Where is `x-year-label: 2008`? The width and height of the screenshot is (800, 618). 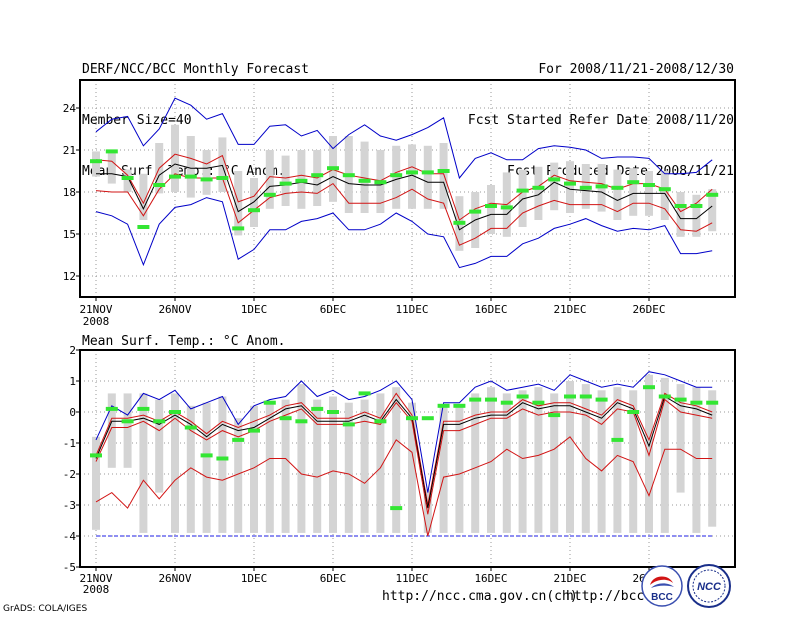 x-year-label: 2008 is located at coordinates (96, 589).